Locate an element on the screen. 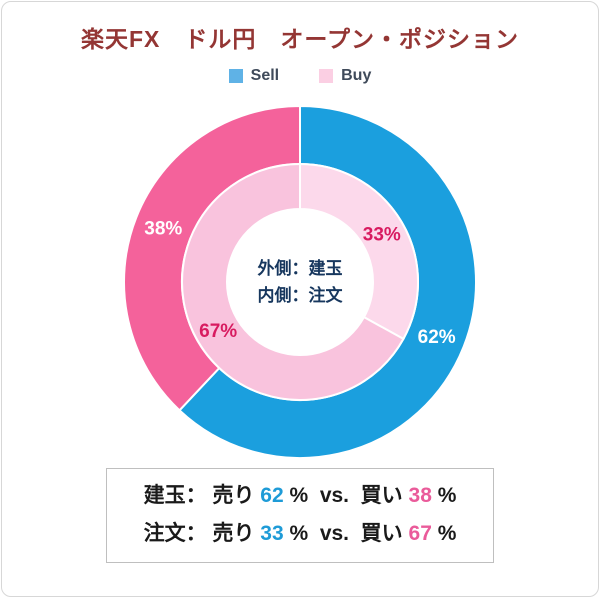 The image size is (600, 598). summary-row-2: 注文： 売り 33 % vs. 買い 67 % is located at coordinates (300, 534).